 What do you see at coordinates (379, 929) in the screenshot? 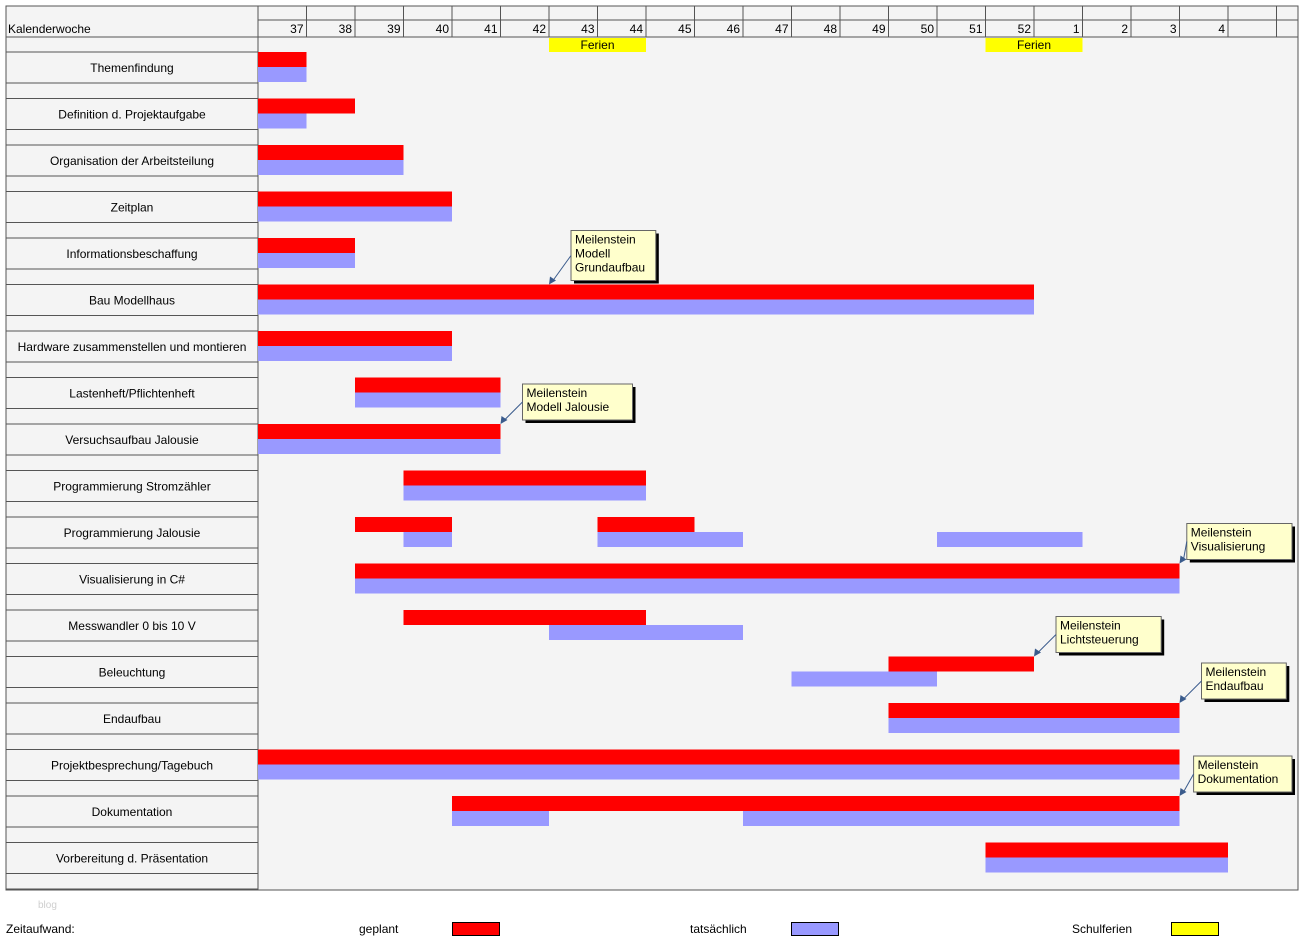
I see `legend-planned-label: geplant` at bounding box center [379, 929].